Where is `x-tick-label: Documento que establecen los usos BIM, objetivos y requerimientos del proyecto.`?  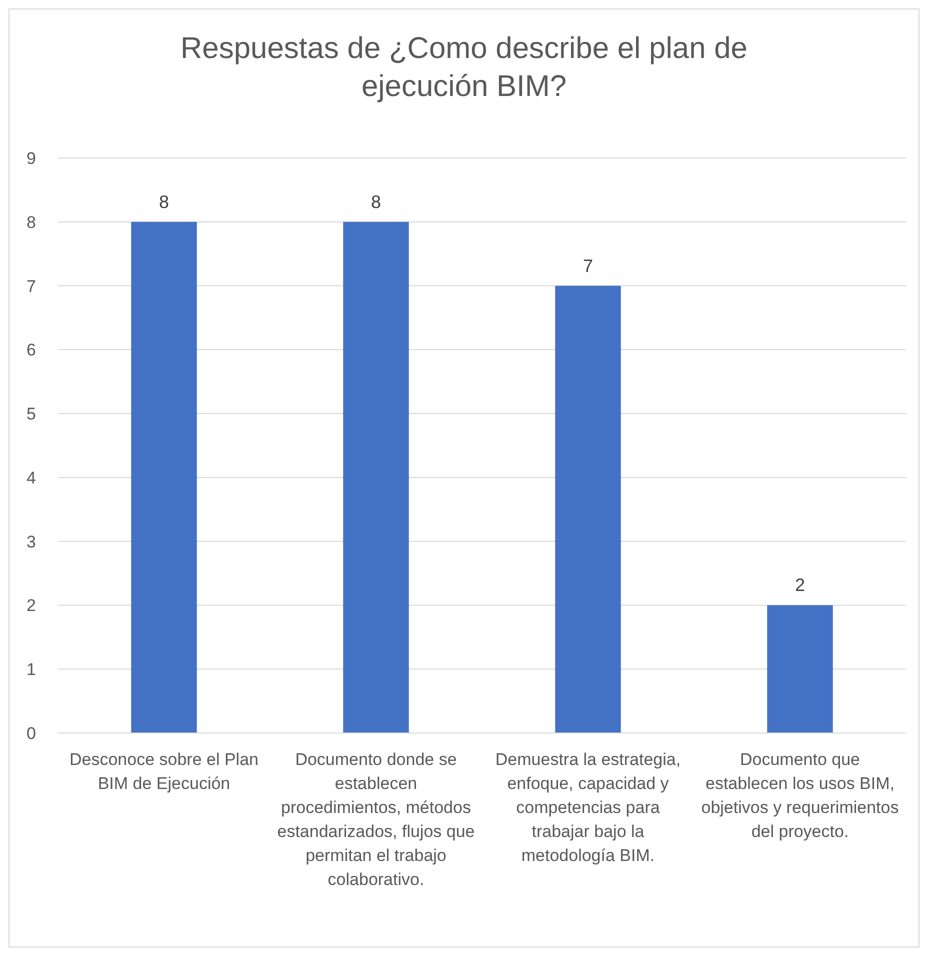 x-tick-label: Documento que establecen los usos BIM, objetivos y requerimientos del proyecto. is located at coordinates (800, 795).